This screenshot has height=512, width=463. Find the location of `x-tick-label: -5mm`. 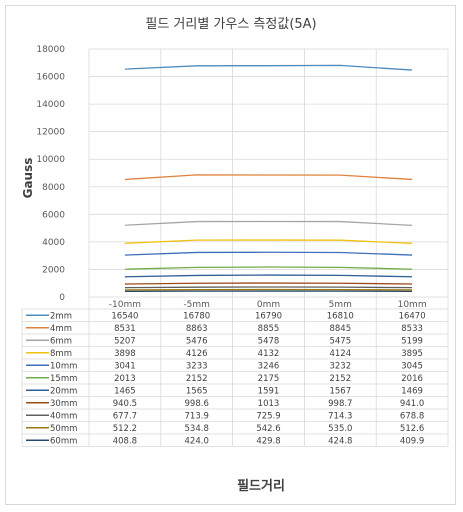

x-tick-label: -5mm is located at coordinates (196, 305).